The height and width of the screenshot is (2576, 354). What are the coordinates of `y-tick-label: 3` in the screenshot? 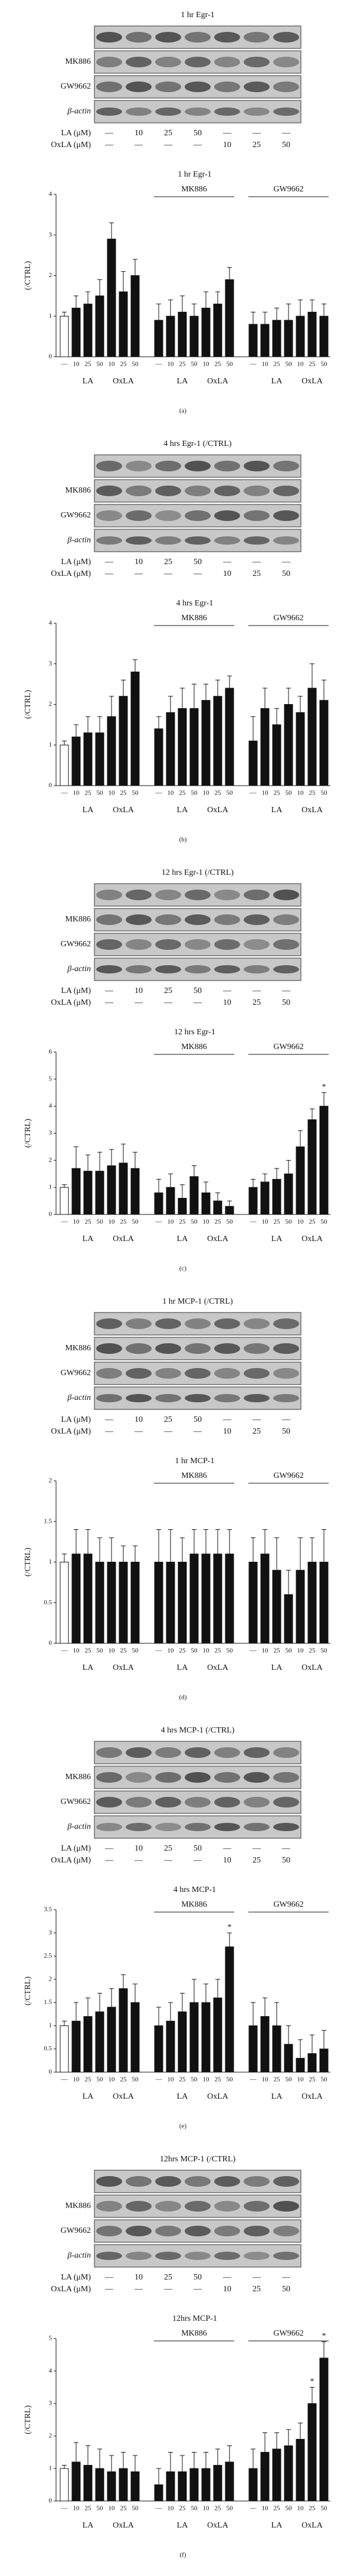 It's located at (51, 1932).